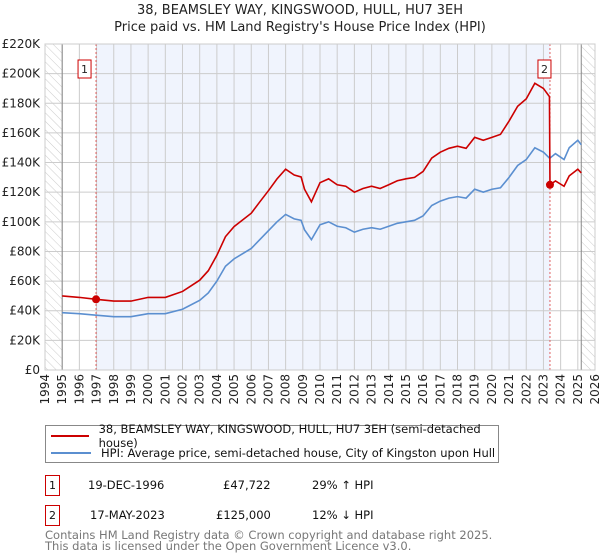  Describe the element at coordinates (588, 207) in the screenshot. I see `no-data-hatch-right` at that location.